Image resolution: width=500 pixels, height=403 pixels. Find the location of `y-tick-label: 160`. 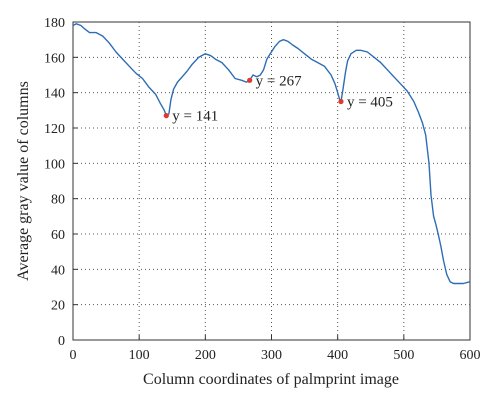

y-tick-label: 160 is located at coordinates (54, 58).